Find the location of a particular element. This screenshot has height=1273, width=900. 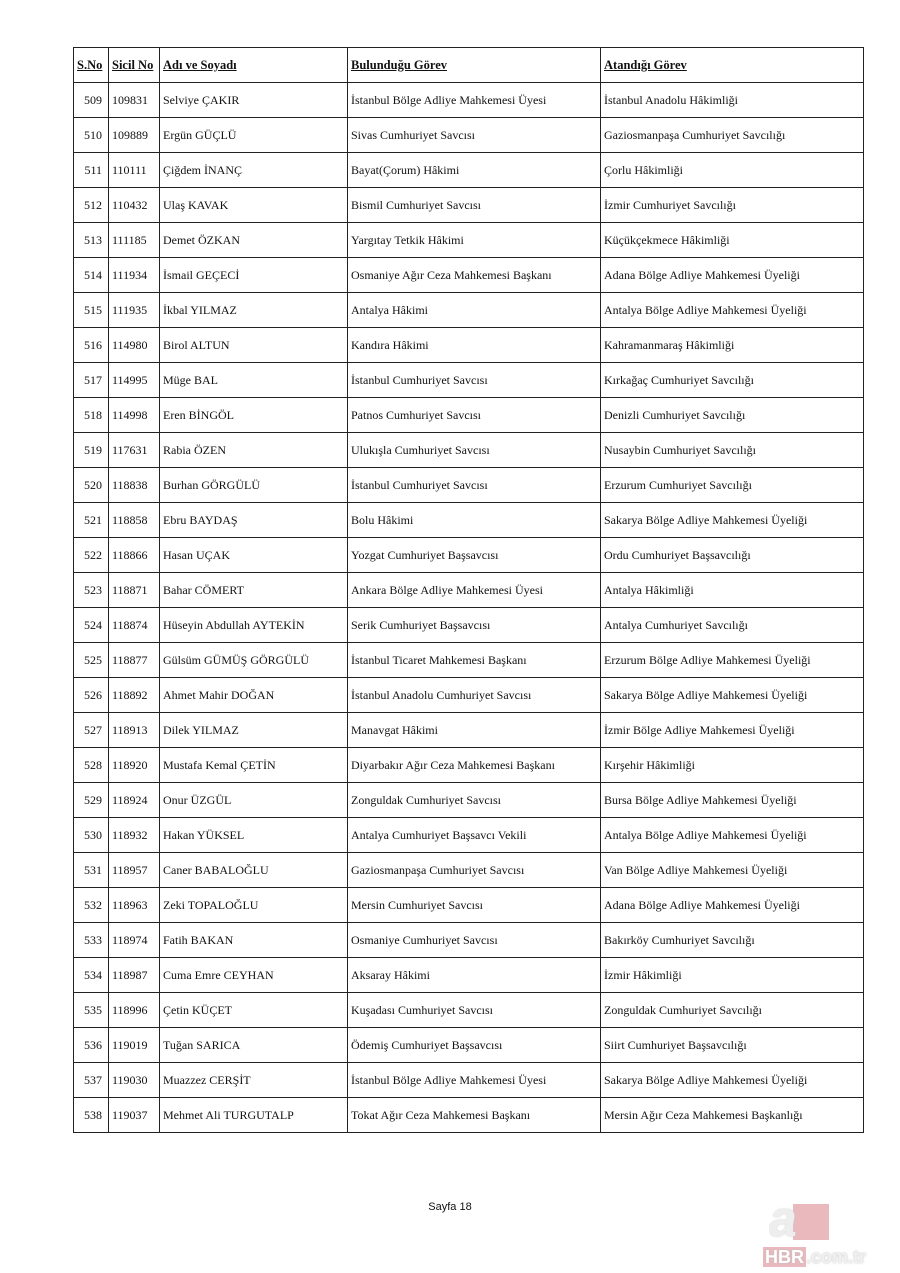

cell-sno: 512 is located at coordinates (91, 205).